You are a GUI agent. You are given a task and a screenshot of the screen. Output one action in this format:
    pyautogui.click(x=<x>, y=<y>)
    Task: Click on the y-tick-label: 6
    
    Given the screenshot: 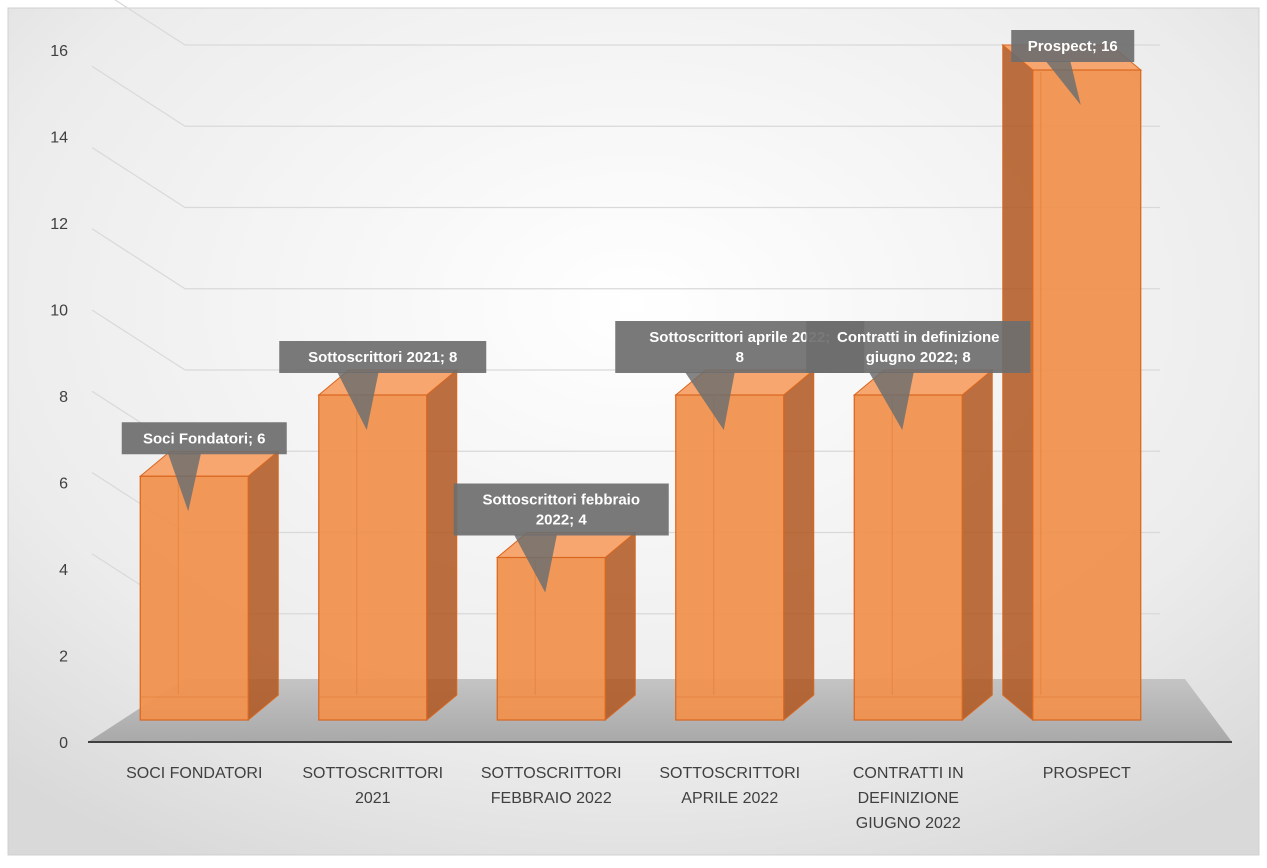 What is the action you would take?
    pyautogui.click(x=63, y=484)
    